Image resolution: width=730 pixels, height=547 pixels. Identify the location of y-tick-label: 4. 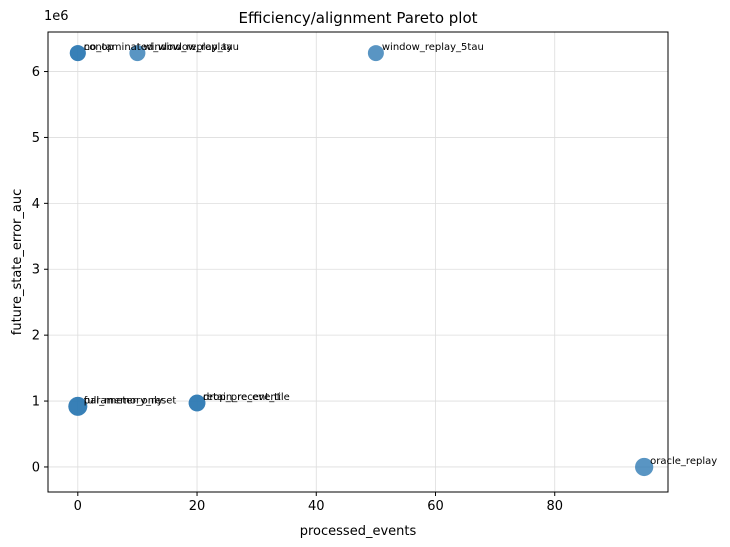
(36, 204).